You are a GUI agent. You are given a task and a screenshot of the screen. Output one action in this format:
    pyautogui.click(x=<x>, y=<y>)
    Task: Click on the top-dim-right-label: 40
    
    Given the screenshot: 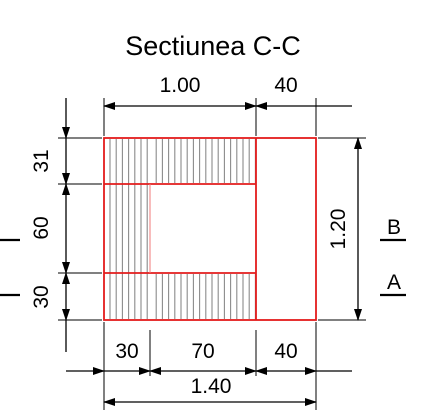 What is the action you would take?
    pyautogui.click(x=285, y=85)
    